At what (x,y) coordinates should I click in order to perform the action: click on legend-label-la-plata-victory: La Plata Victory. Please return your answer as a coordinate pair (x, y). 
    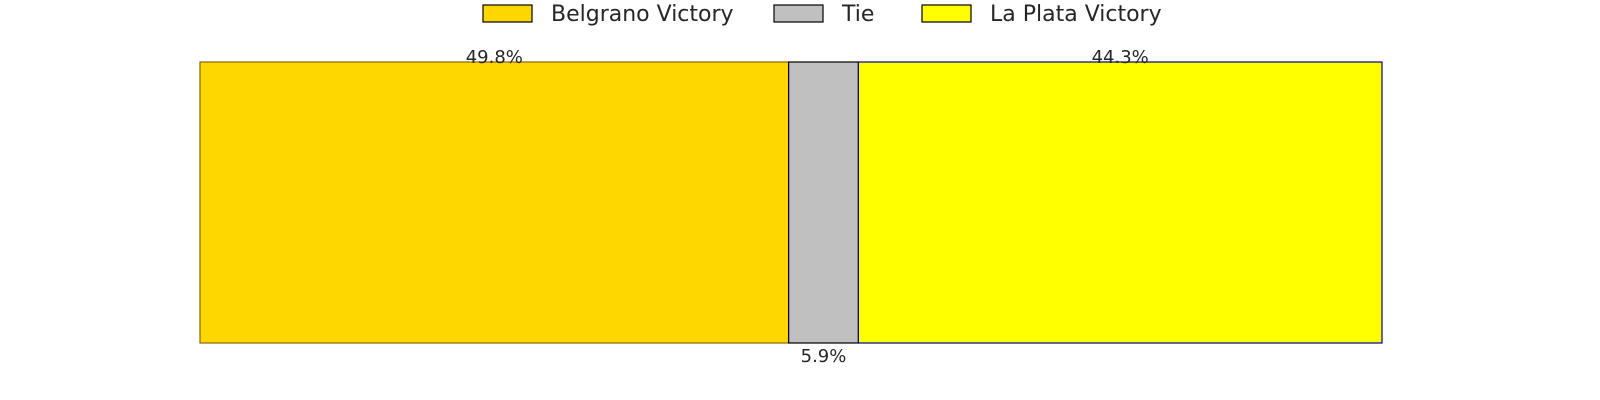
    Looking at the image, I should click on (1076, 14).